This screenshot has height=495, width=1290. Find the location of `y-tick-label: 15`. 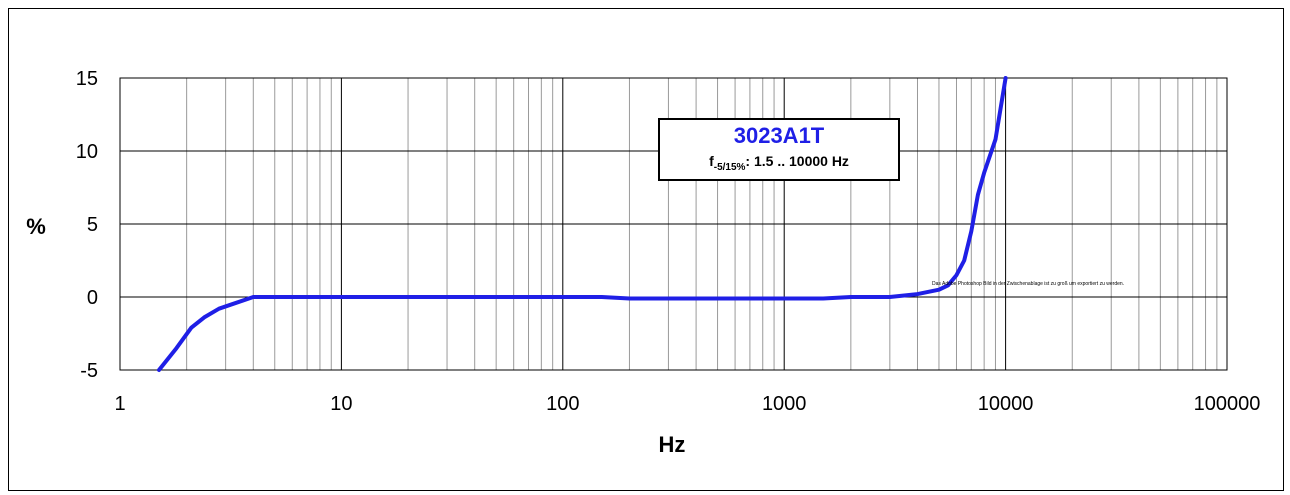

y-tick-label: 15 is located at coordinates (87, 79).